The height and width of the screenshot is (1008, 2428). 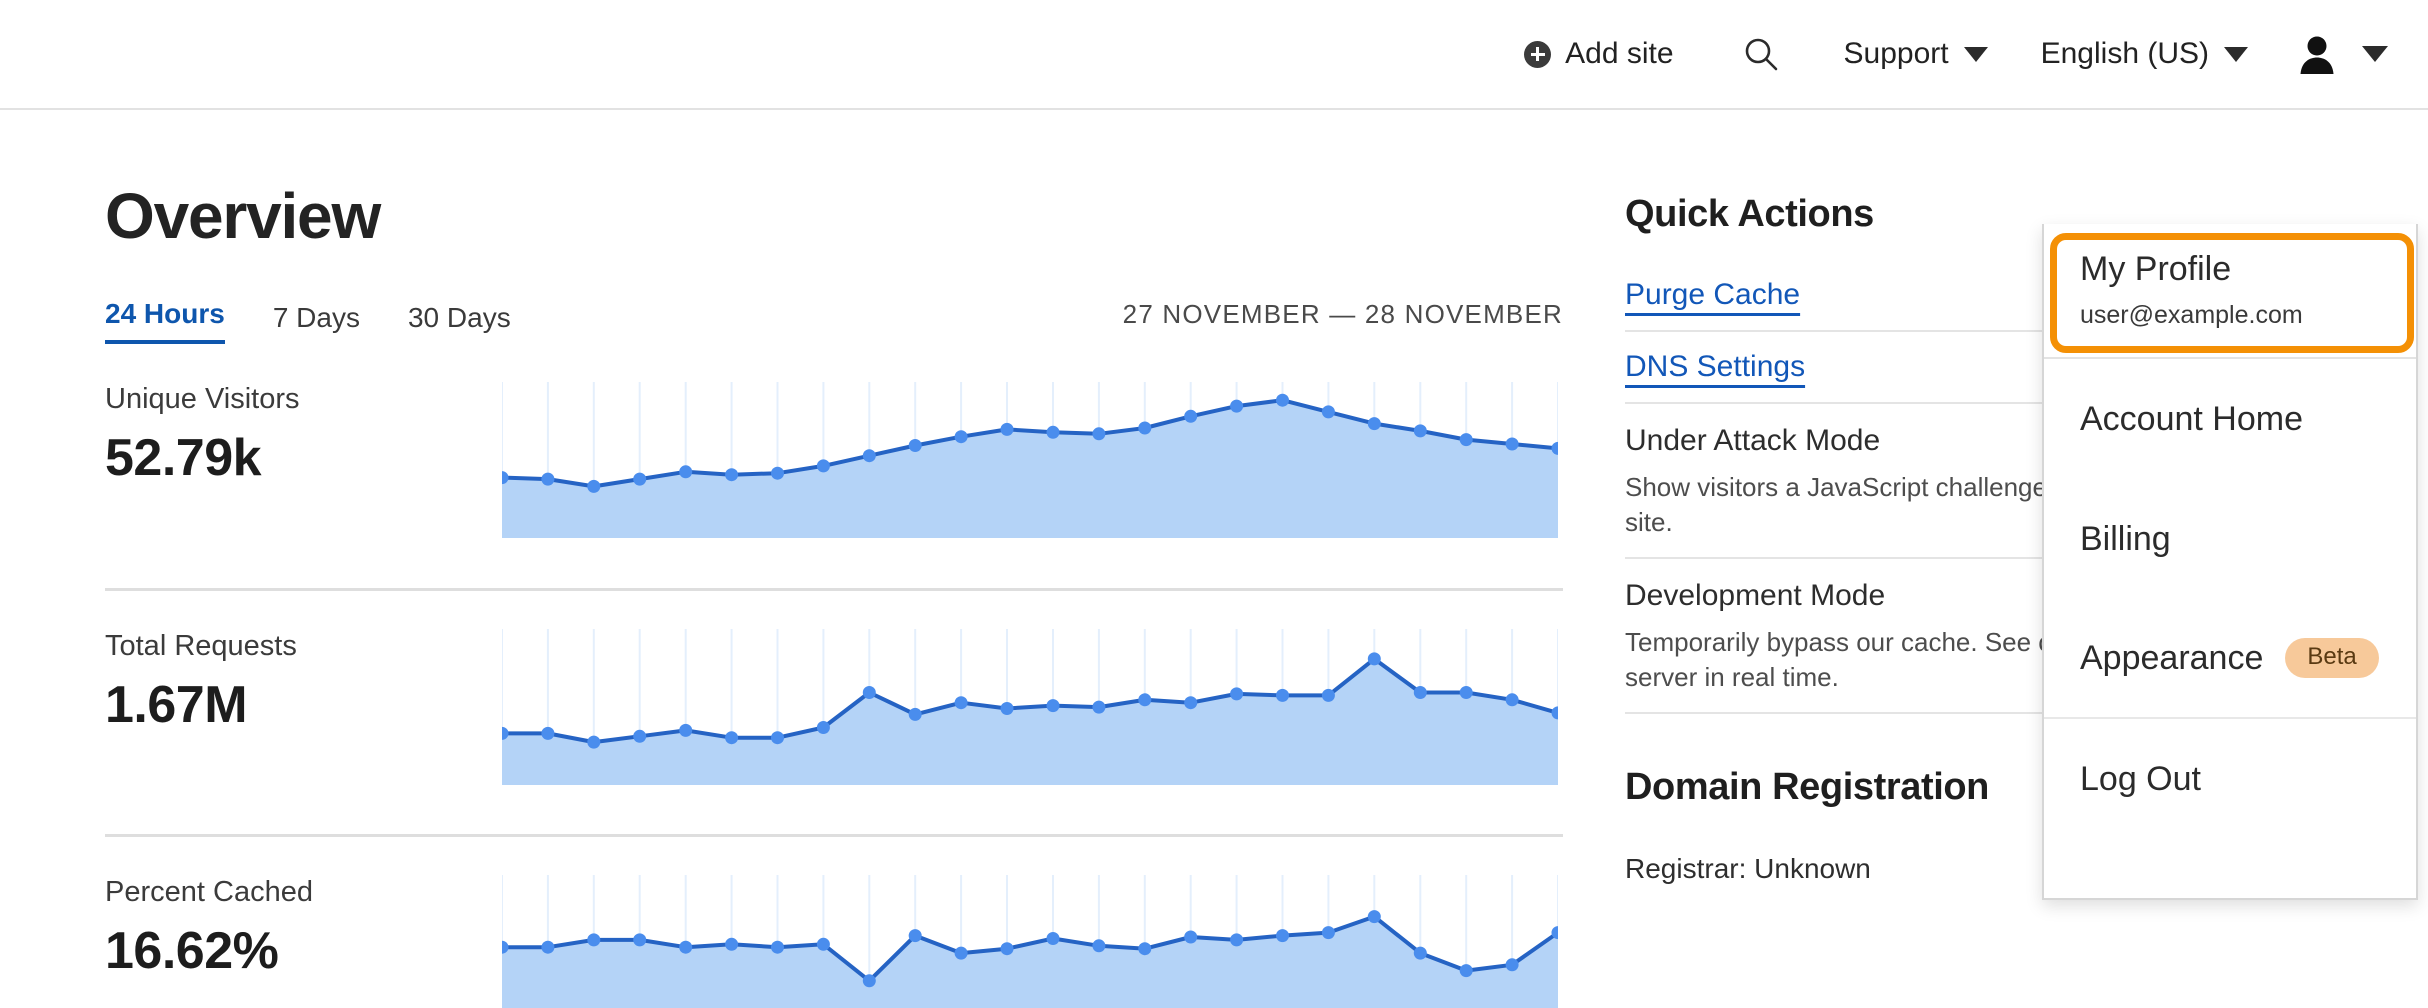 What do you see at coordinates (2317, 55) in the screenshot?
I see `user-avatar-icon` at bounding box center [2317, 55].